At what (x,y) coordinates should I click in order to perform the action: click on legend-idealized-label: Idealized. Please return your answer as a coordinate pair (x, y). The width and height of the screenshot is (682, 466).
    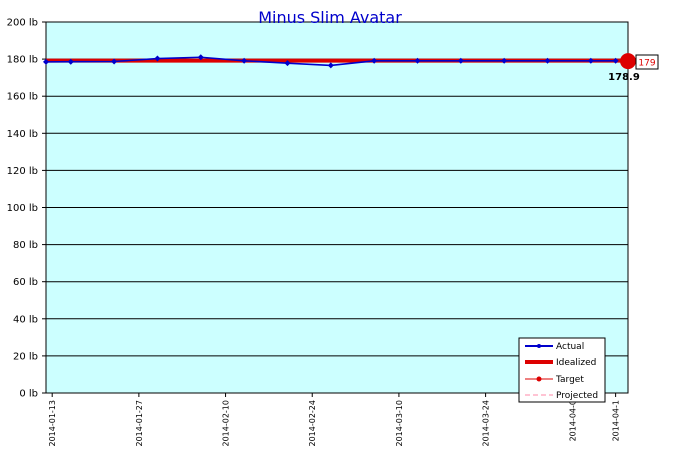
    Looking at the image, I should click on (576, 363).